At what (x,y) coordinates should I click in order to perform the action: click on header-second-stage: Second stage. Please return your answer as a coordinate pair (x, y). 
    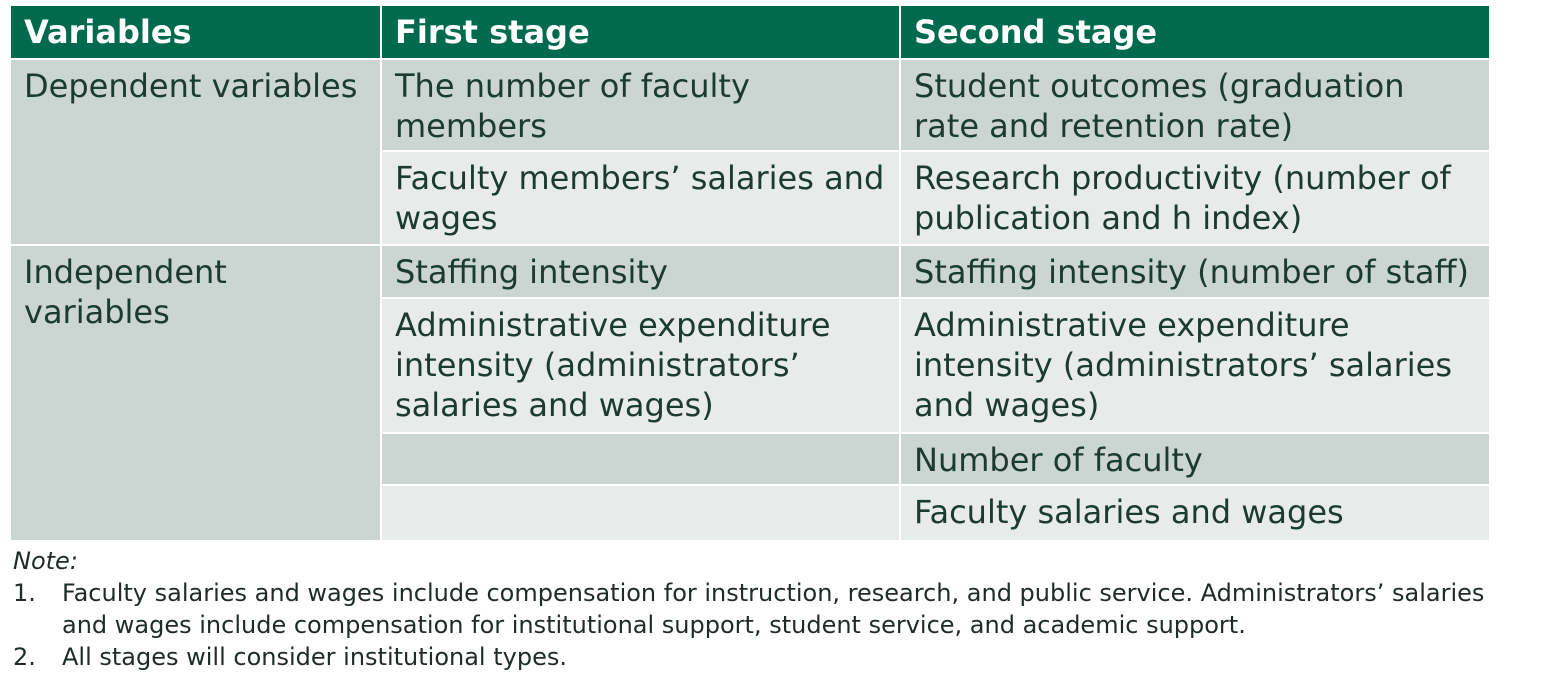
    Looking at the image, I should click on (1195, 32).